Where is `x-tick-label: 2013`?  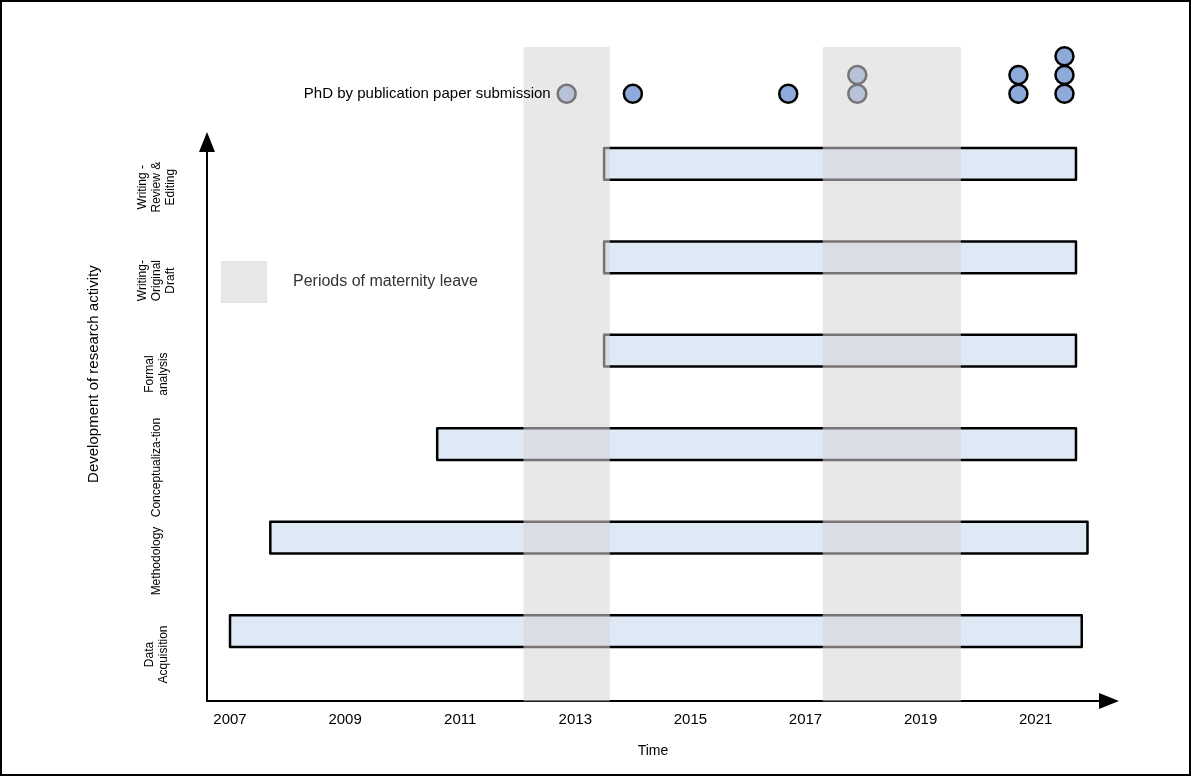 x-tick-label: 2013 is located at coordinates (575, 719).